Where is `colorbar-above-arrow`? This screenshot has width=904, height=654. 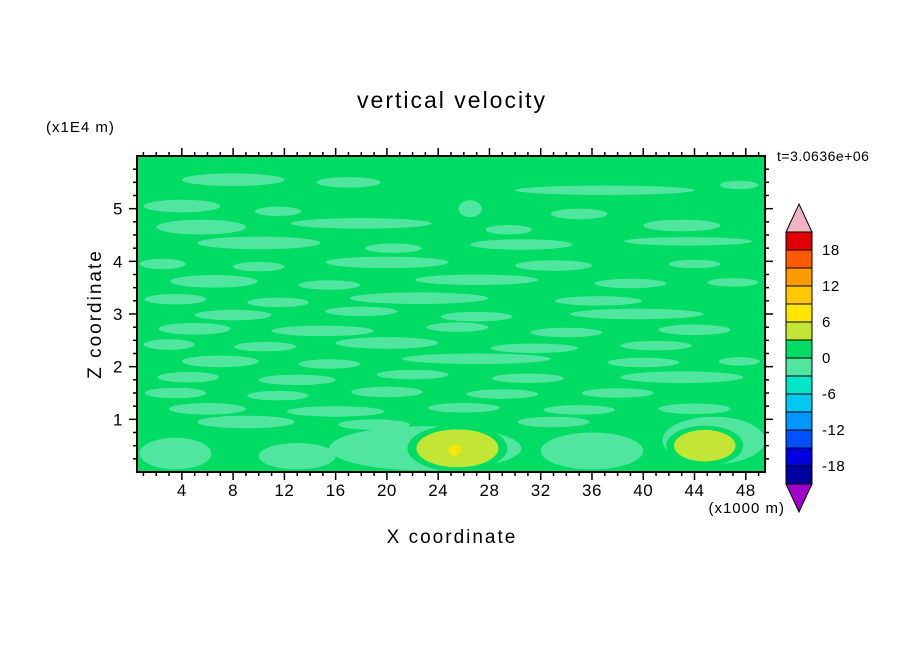
colorbar-above-arrow is located at coordinates (799, 217).